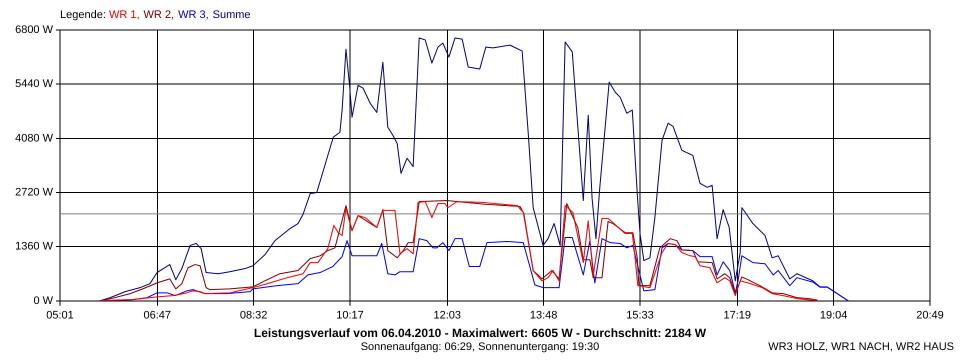 The height and width of the screenshot is (360, 960). Describe the element at coordinates (193, 15) in the screenshot. I see `text: WR 3,` at that location.